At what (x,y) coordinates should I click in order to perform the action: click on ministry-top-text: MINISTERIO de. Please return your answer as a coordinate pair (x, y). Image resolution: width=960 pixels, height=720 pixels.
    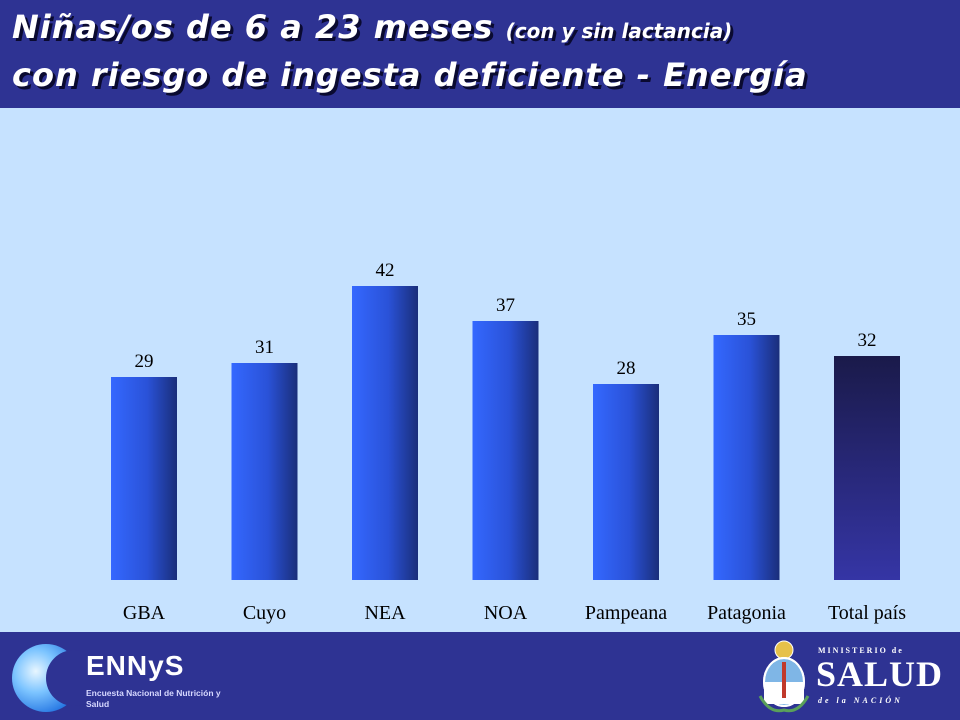
    Looking at the image, I should click on (861, 650).